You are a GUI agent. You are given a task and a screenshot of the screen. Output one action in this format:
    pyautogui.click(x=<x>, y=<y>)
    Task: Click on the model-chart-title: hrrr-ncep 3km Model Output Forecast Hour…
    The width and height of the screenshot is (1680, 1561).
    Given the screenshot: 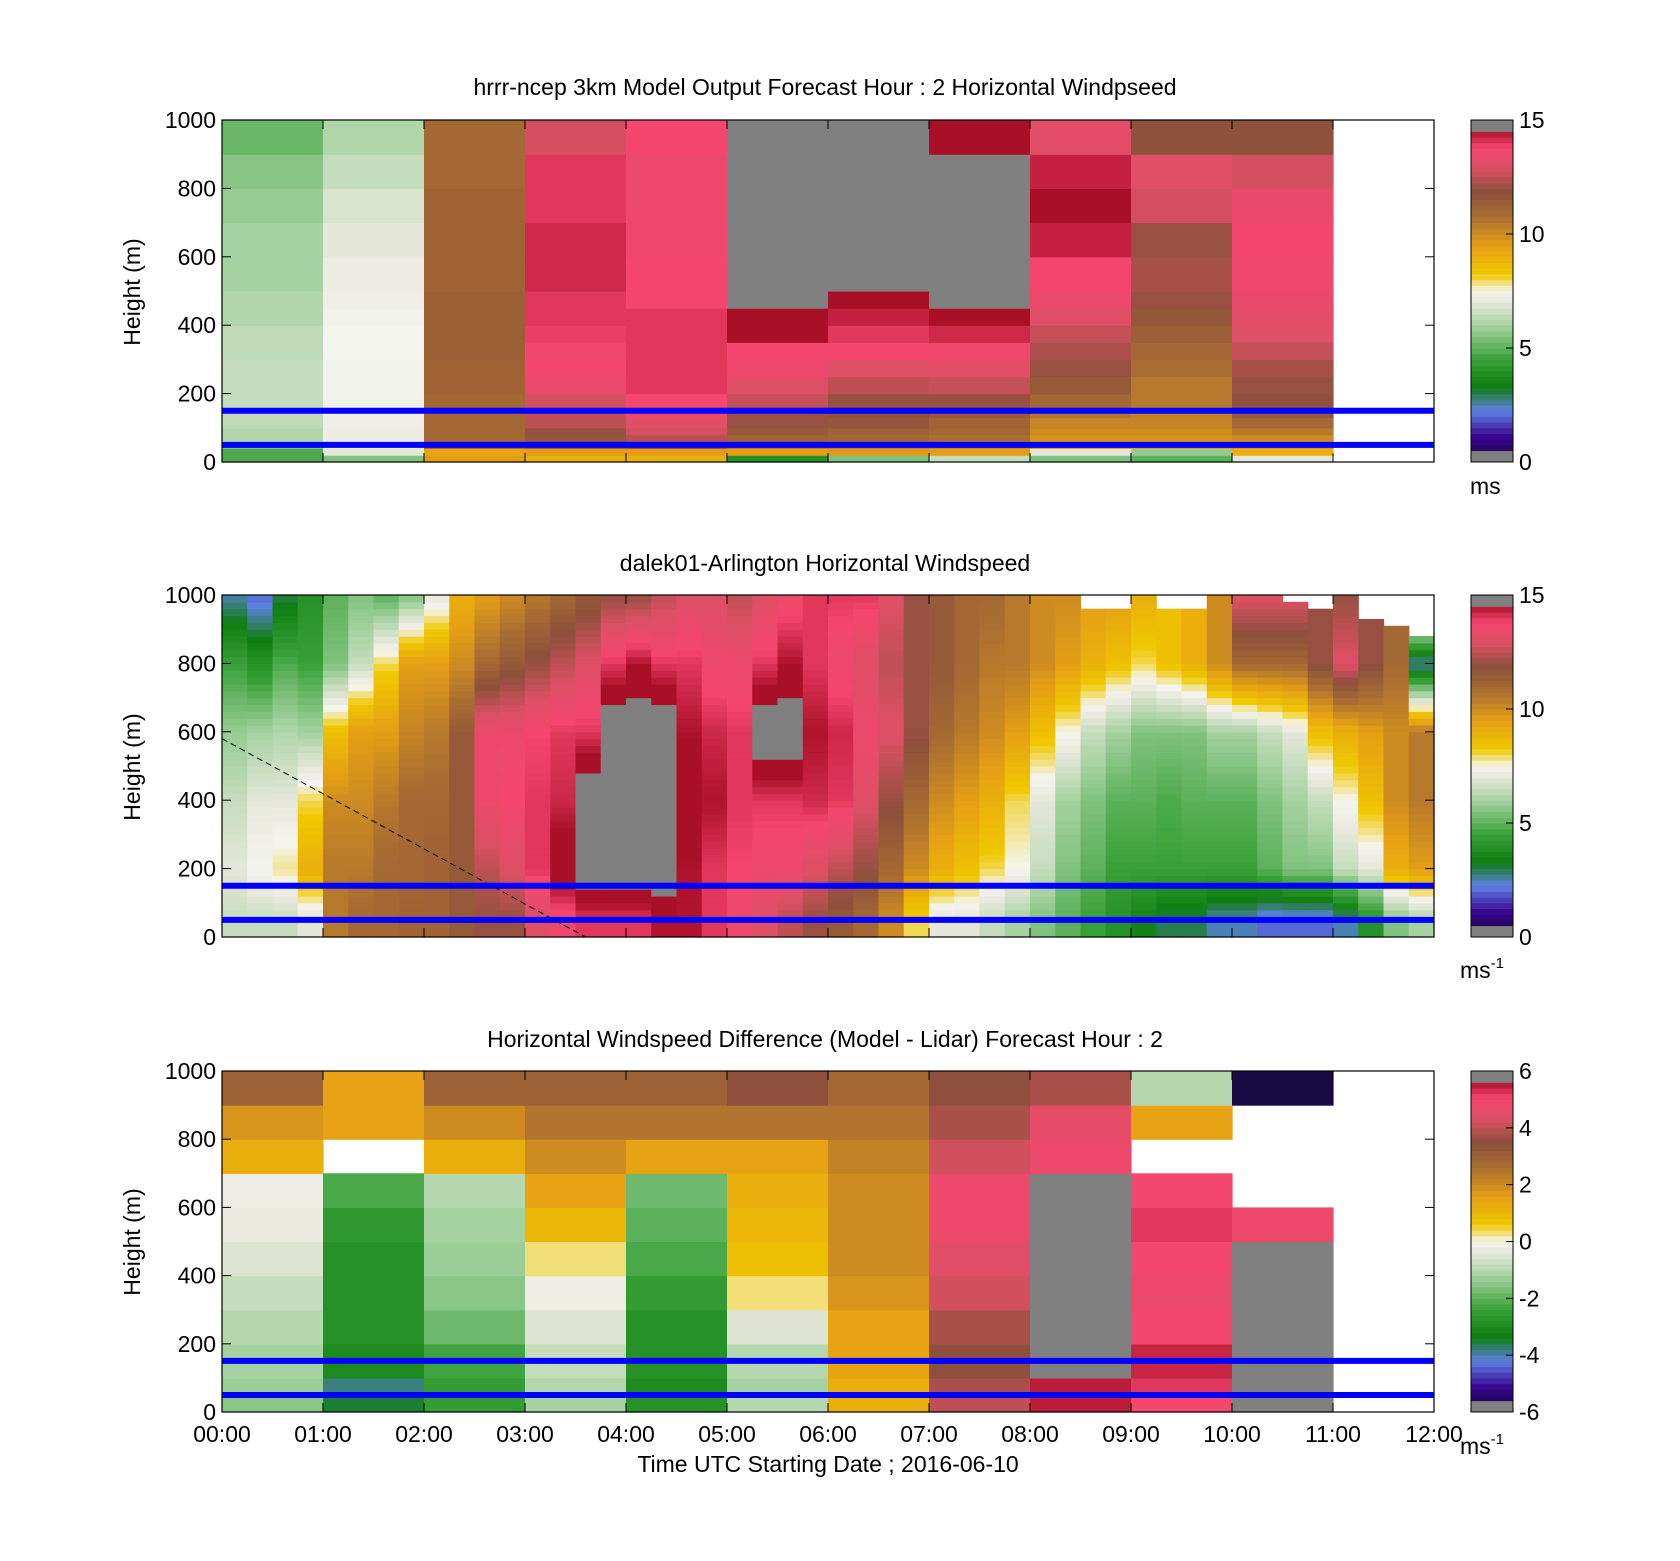 What is the action you would take?
    pyautogui.click(x=824, y=87)
    